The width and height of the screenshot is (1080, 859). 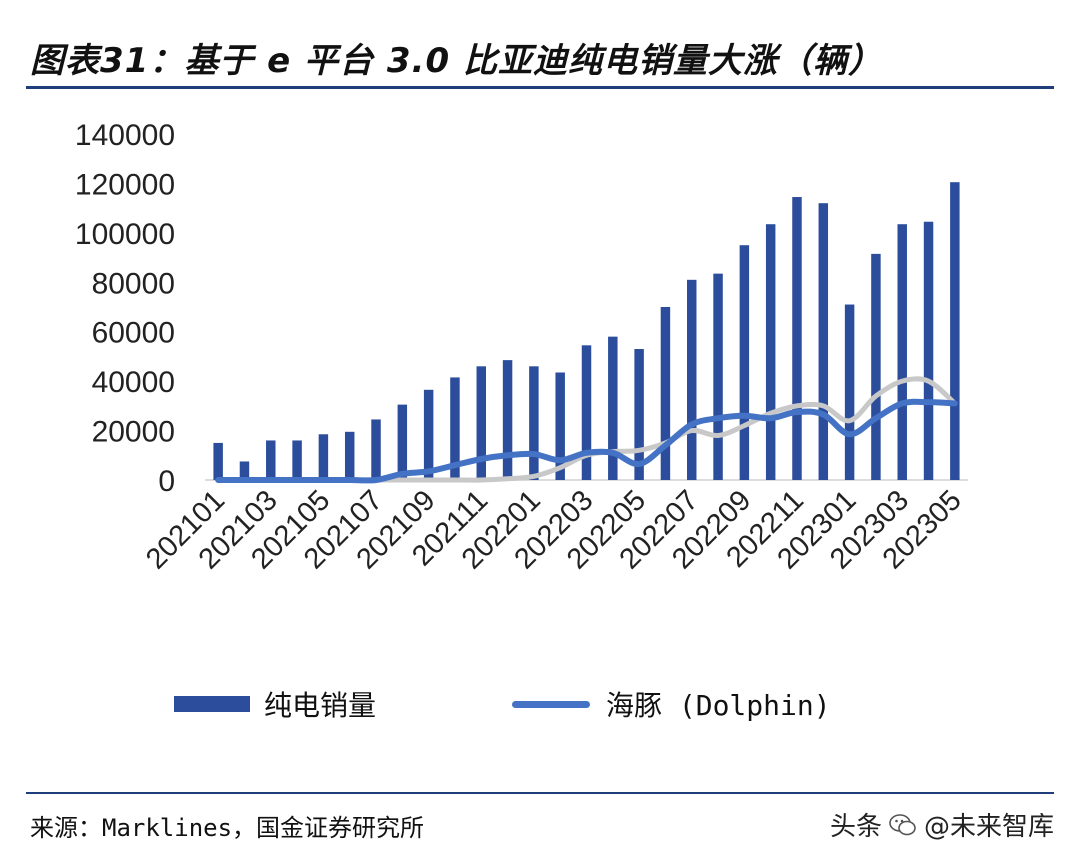 What do you see at coordinates (212, 704) in the screenshot?
I see `legend-swatch-bar` at bounding box center [212, 704].